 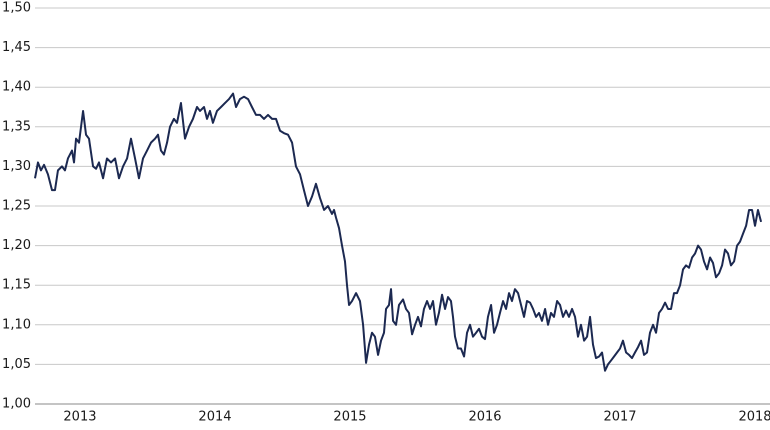 I want to click on y-tick-label: 1,30, so click(x=16, y=166).